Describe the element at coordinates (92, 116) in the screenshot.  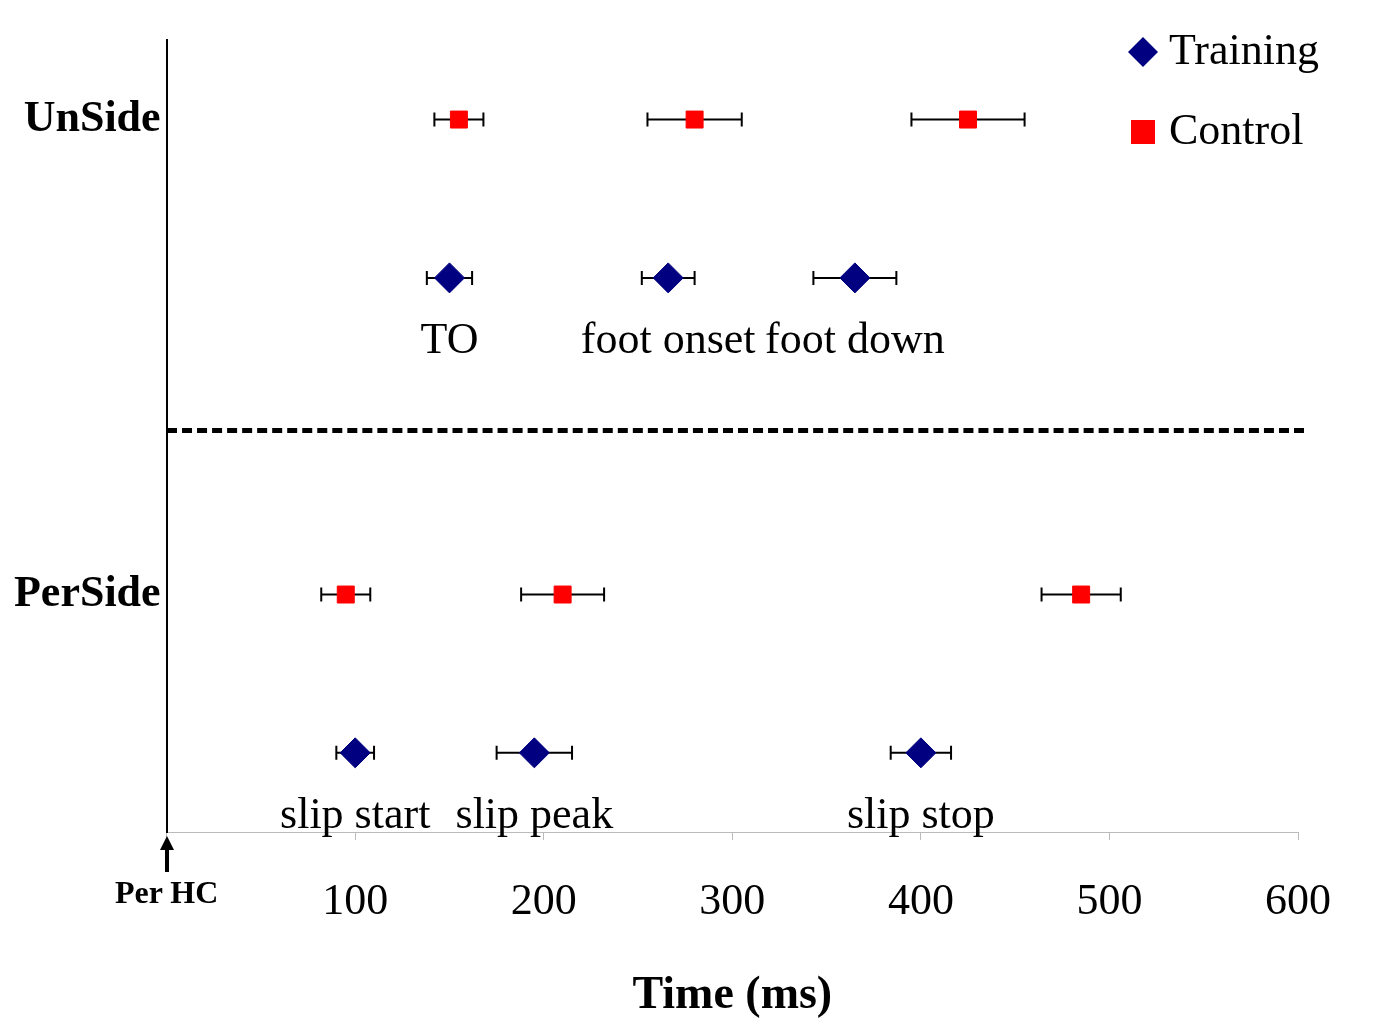
I see `y-tick-label: UnSide` at that location.